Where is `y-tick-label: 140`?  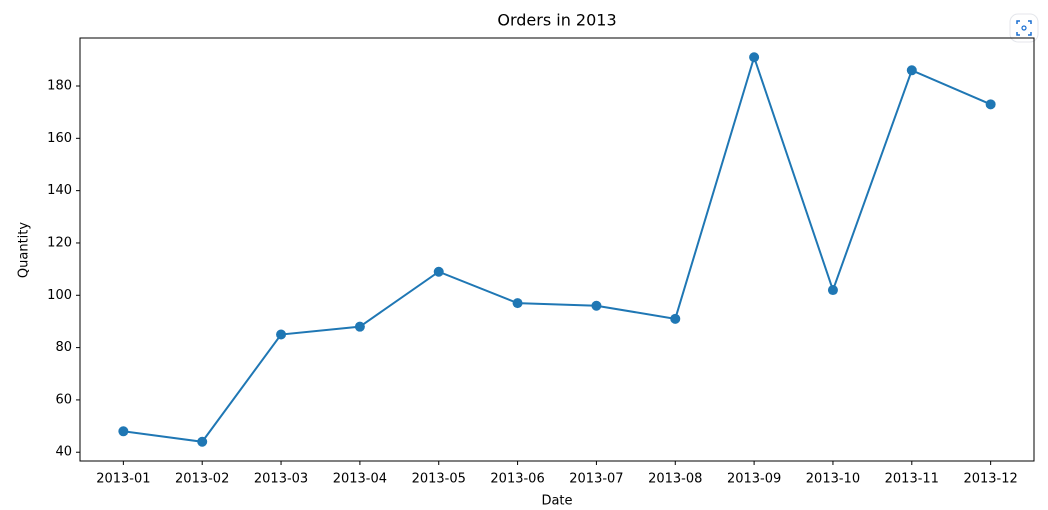
y-tick-label: 140 is located at coordinates (59, 190).